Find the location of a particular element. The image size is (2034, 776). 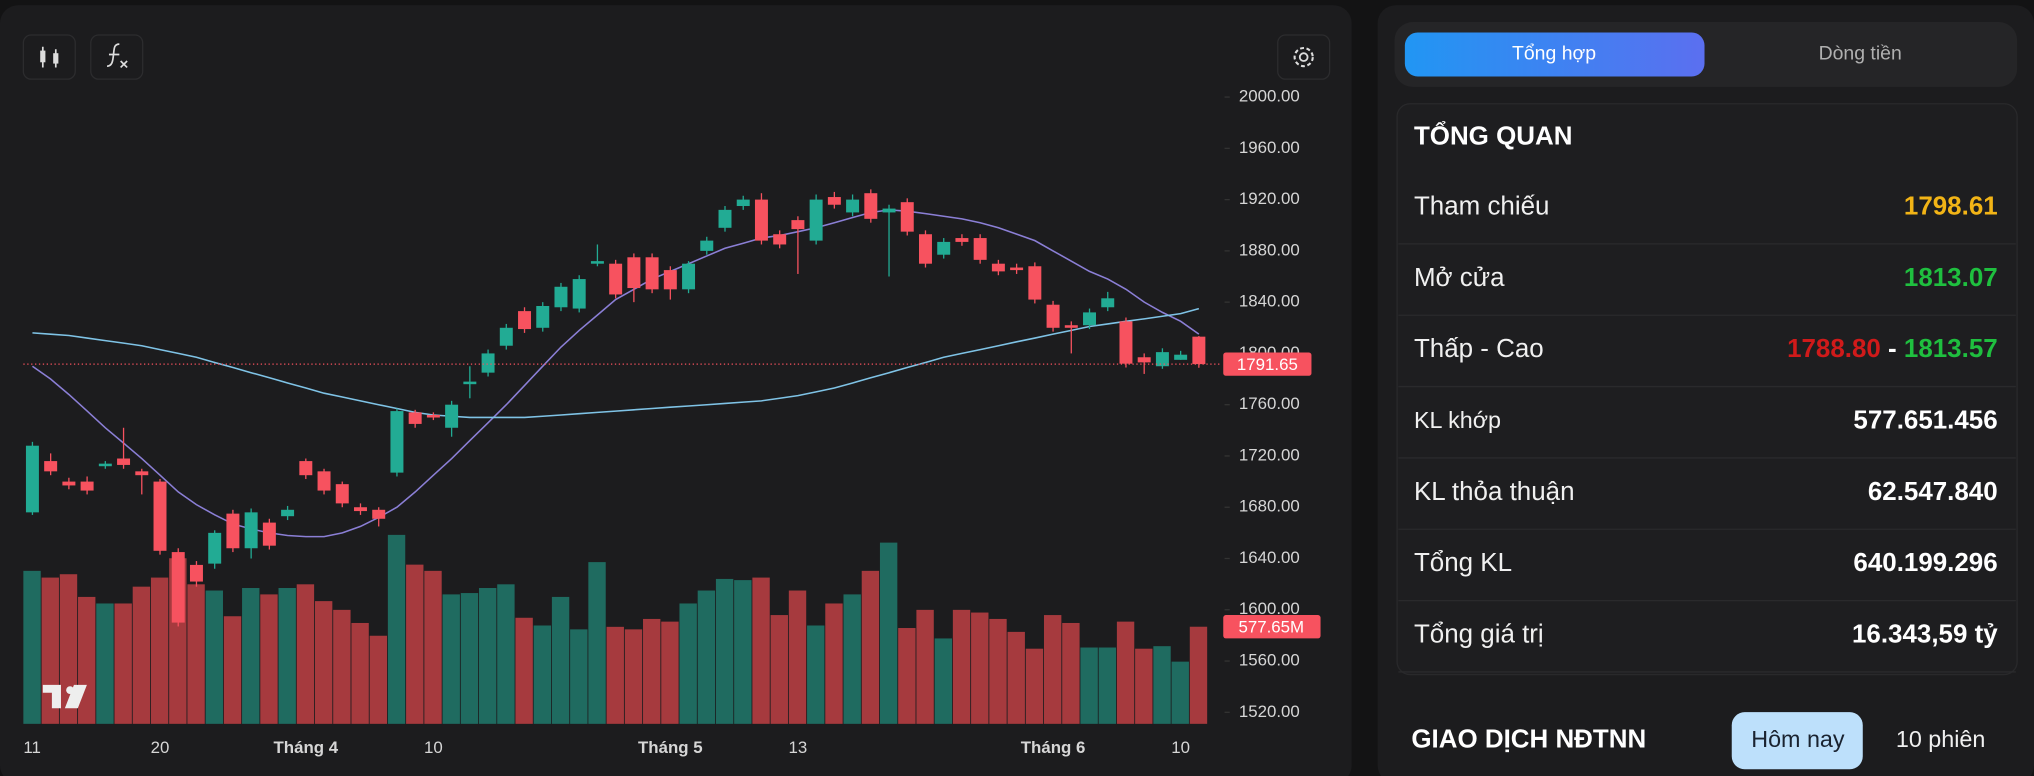

row-label: Thấp - Cao is located at coordinates (1479, 349).